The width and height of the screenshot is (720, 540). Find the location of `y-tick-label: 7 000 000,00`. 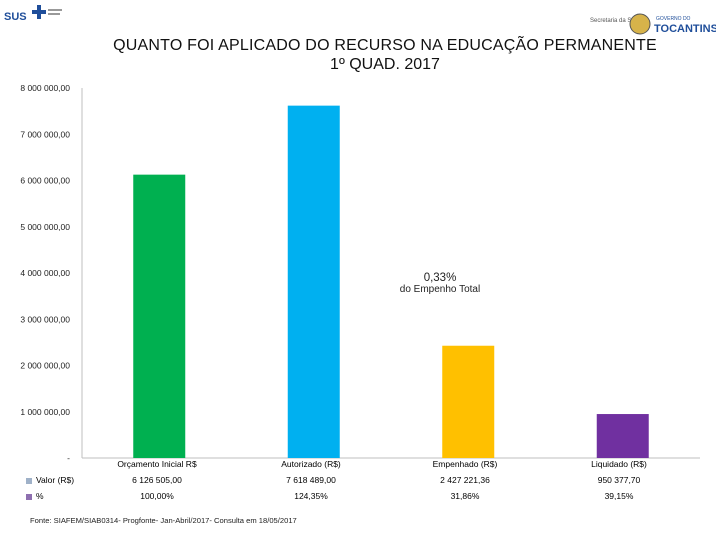

y-tick-label: 7 000 000,00 is located at coordinates (45, 134).